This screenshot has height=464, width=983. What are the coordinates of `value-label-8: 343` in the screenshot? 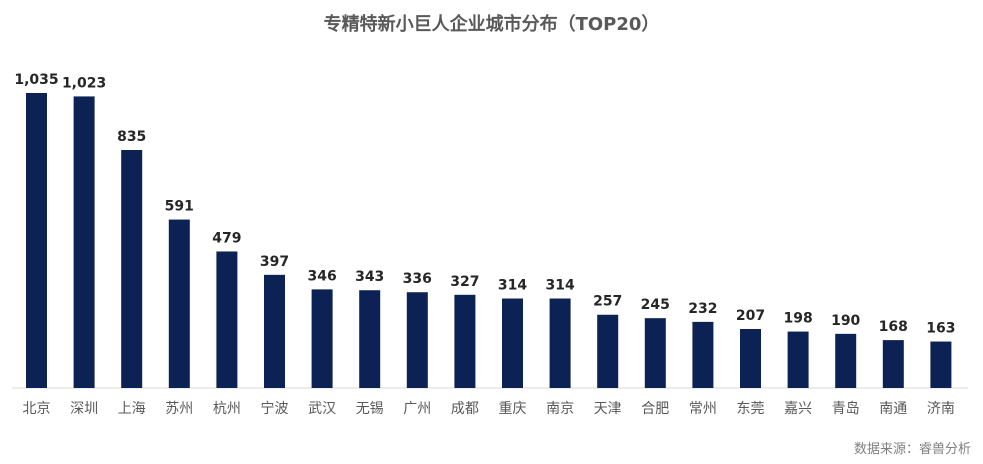 It's located at (369, 277).